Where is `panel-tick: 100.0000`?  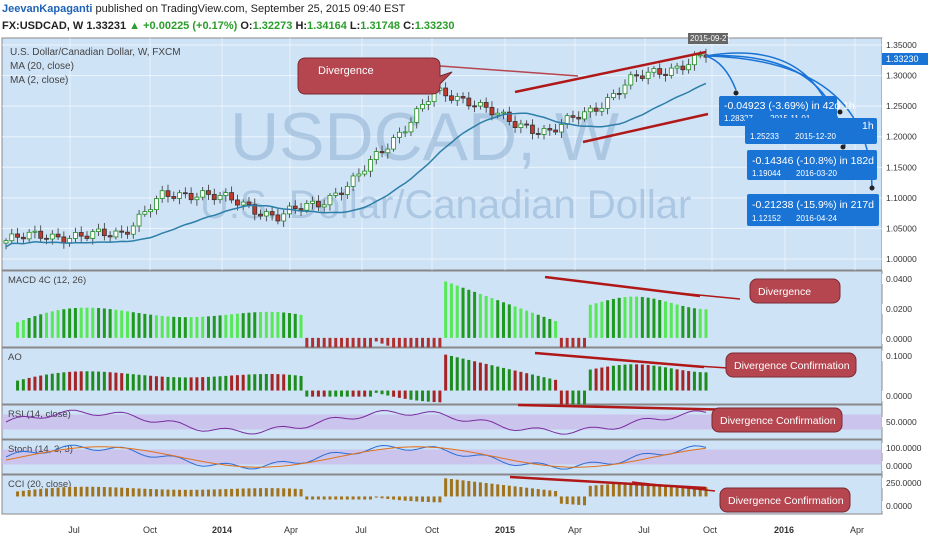 panel-tick: 100.0000 is located at coordinates (904, 448).